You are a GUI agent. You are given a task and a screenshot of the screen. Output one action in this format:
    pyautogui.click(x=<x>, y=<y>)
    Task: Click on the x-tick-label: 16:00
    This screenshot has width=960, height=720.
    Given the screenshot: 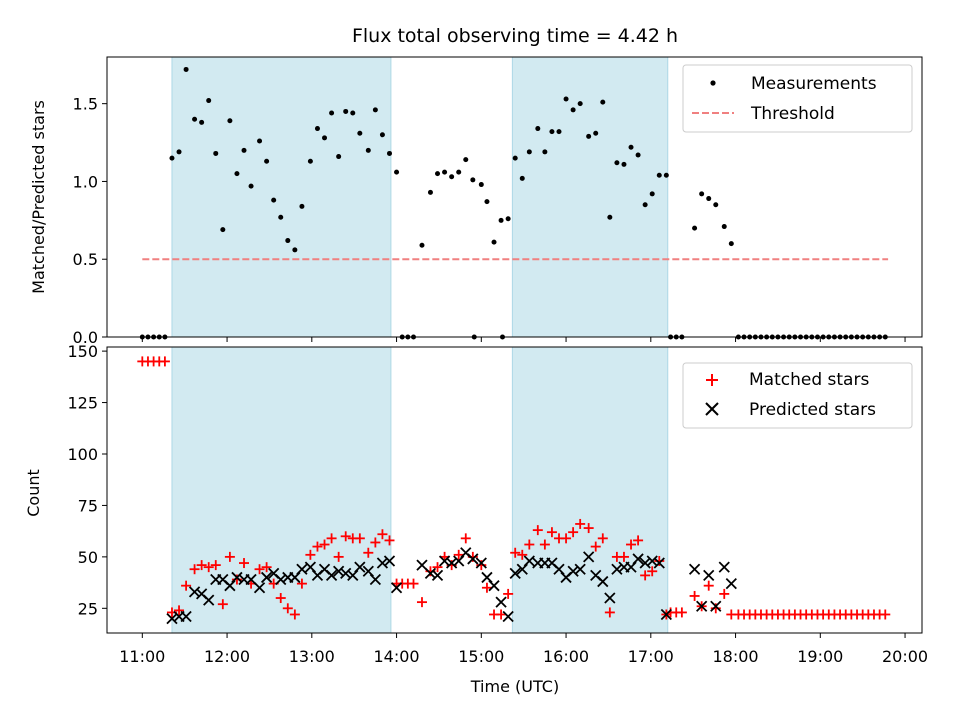 What is the action you would take?
    pyautogui.click(x=566, y=656)
    